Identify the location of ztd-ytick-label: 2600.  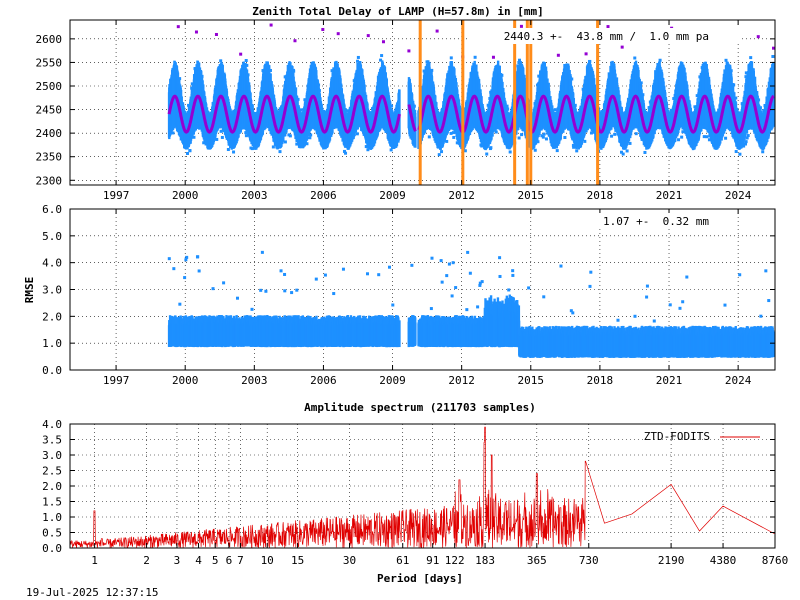
(49, 39).